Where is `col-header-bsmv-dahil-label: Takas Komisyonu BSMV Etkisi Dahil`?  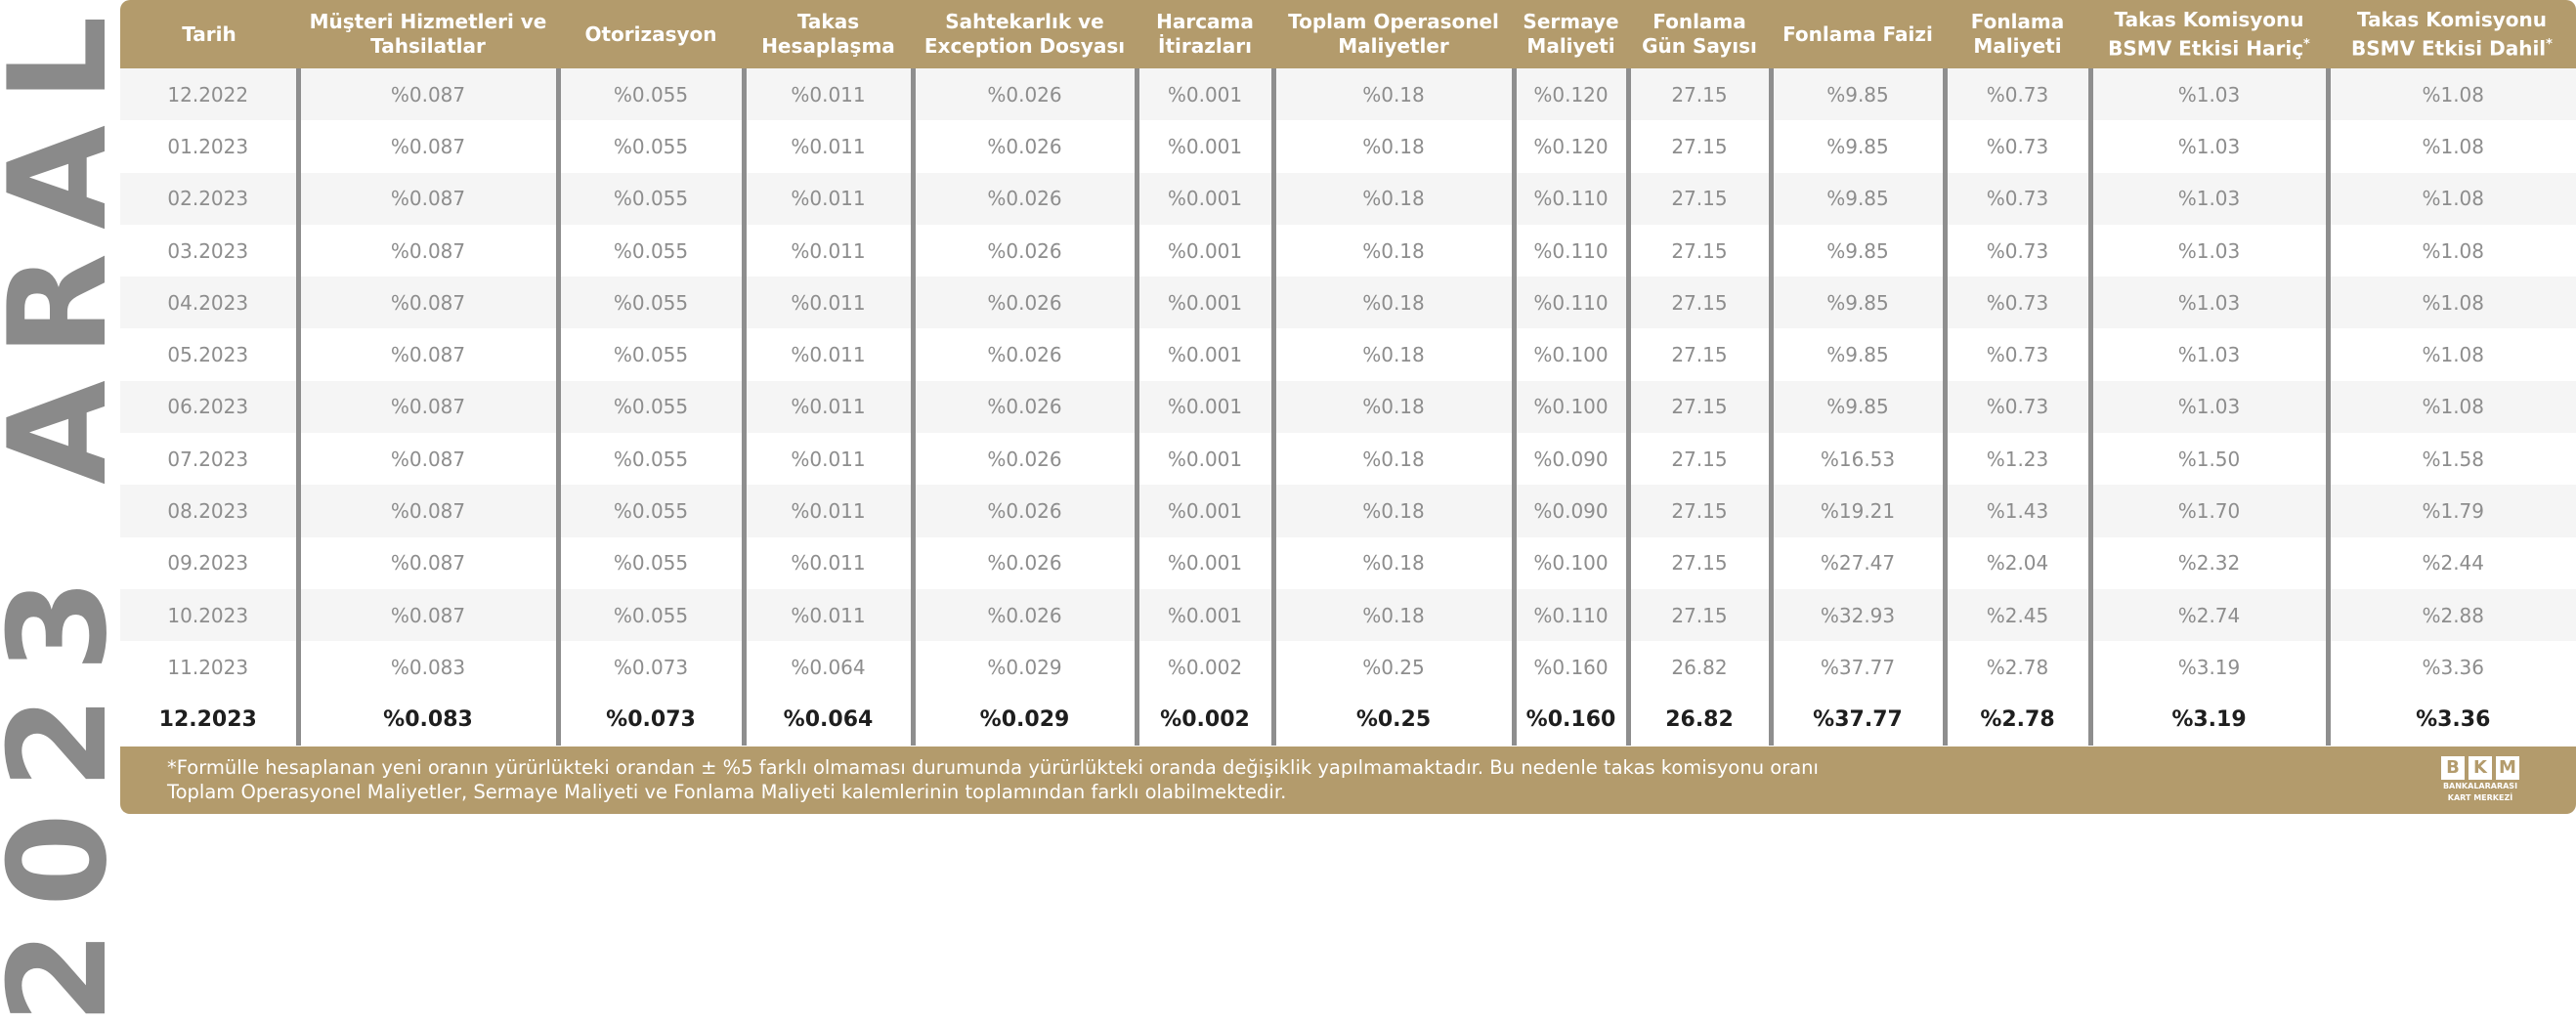
col-header-bsmv-dahil-label: Takas Komisyonu BSMV Etkisi Dahil is located at coordinates (2449, 34).